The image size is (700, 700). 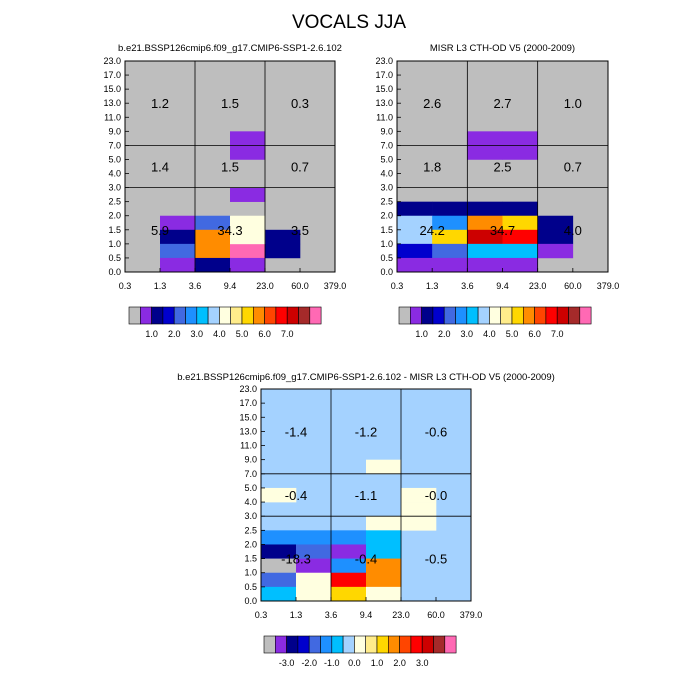 What do you see at coordinates (432, 230) in the screenshot?
I see `group-value-label: 24.2` at bounding box center [432, 230].